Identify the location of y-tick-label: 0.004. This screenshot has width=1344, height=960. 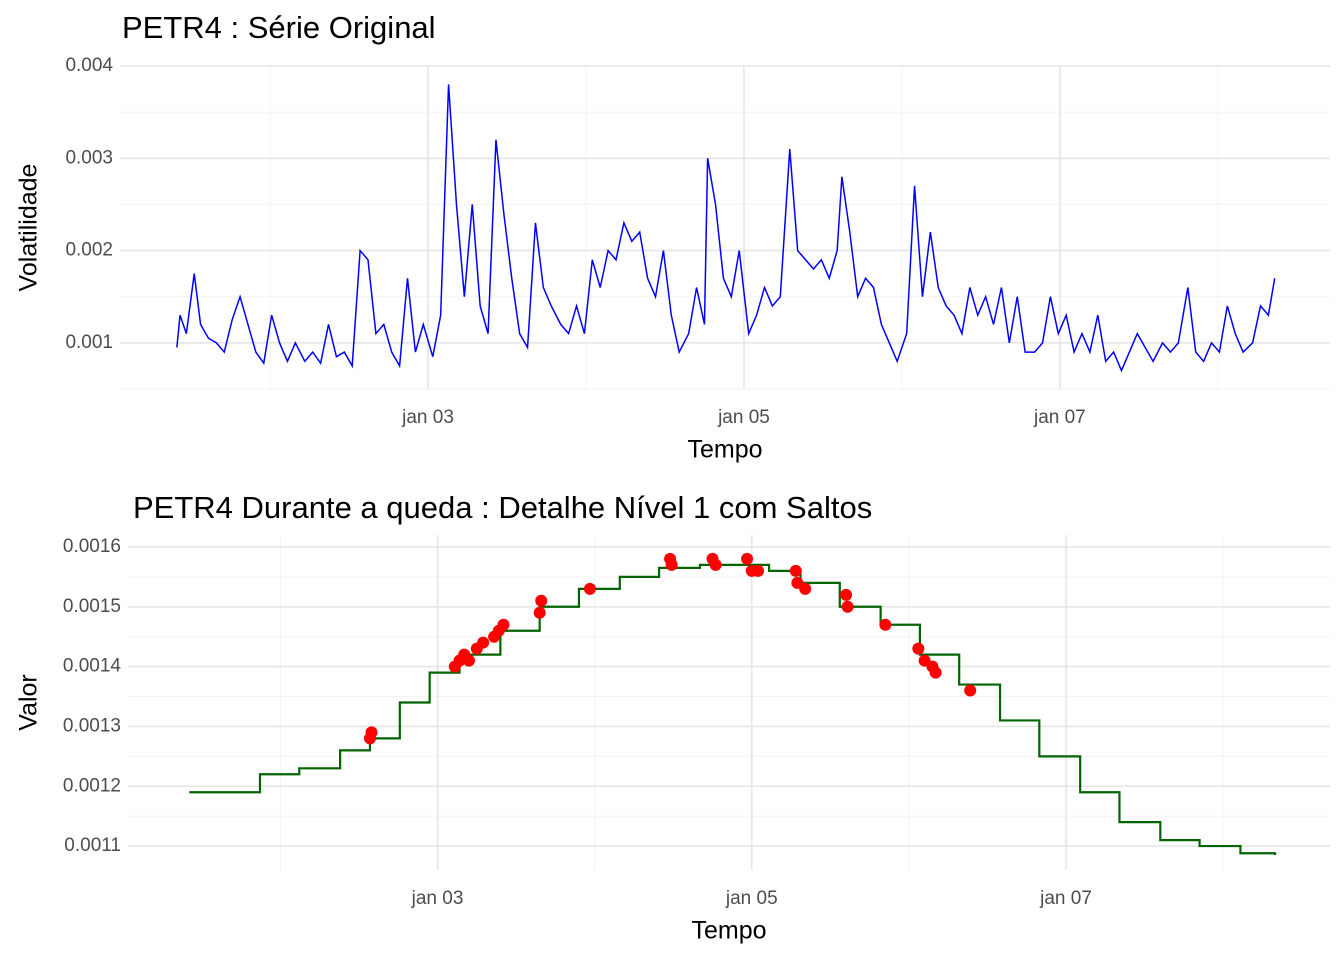
(89, 65).